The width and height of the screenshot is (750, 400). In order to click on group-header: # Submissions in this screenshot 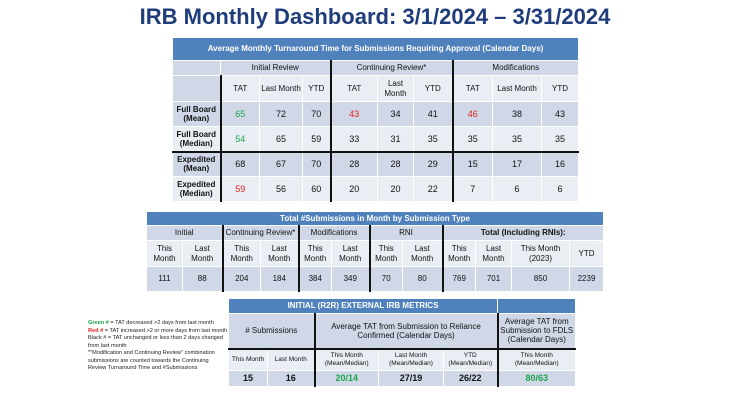, I will do `click(271, 331)`.